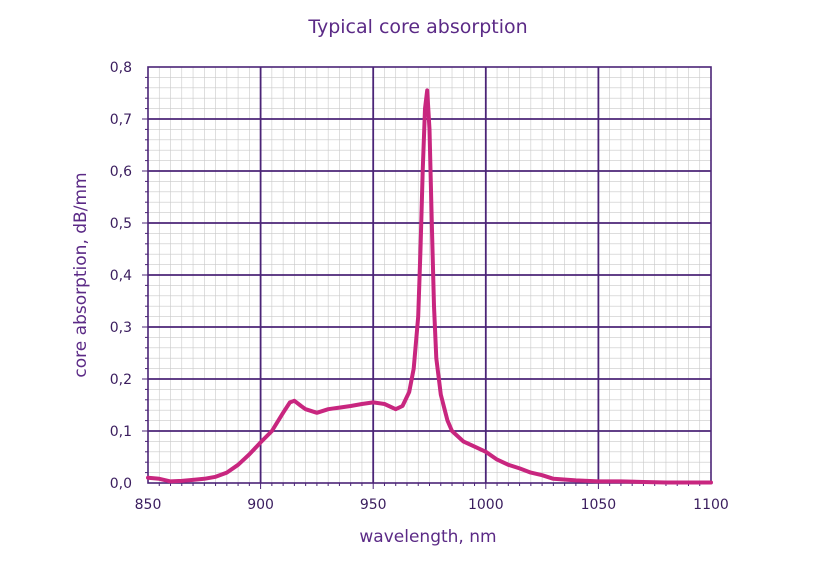  I want to click on x-tick-label: 1100, so click(711, 505).